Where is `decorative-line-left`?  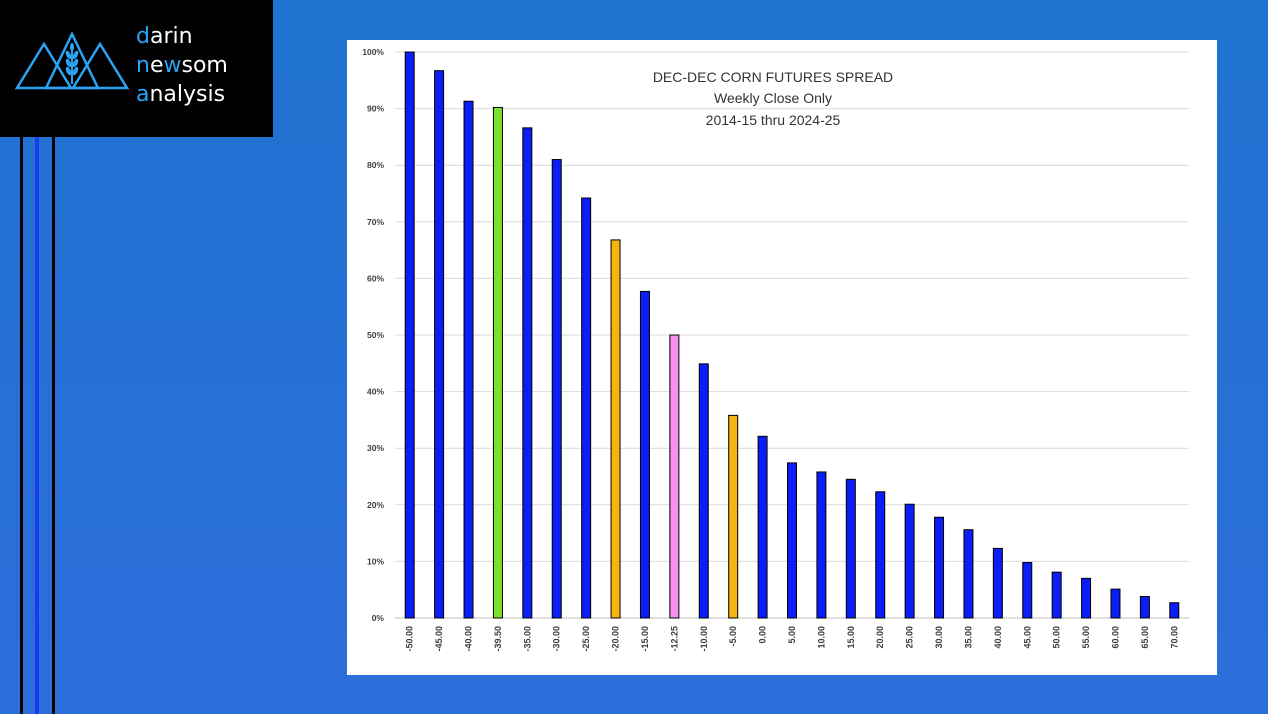 decorative-line-left is located at coordinates (21, 425).